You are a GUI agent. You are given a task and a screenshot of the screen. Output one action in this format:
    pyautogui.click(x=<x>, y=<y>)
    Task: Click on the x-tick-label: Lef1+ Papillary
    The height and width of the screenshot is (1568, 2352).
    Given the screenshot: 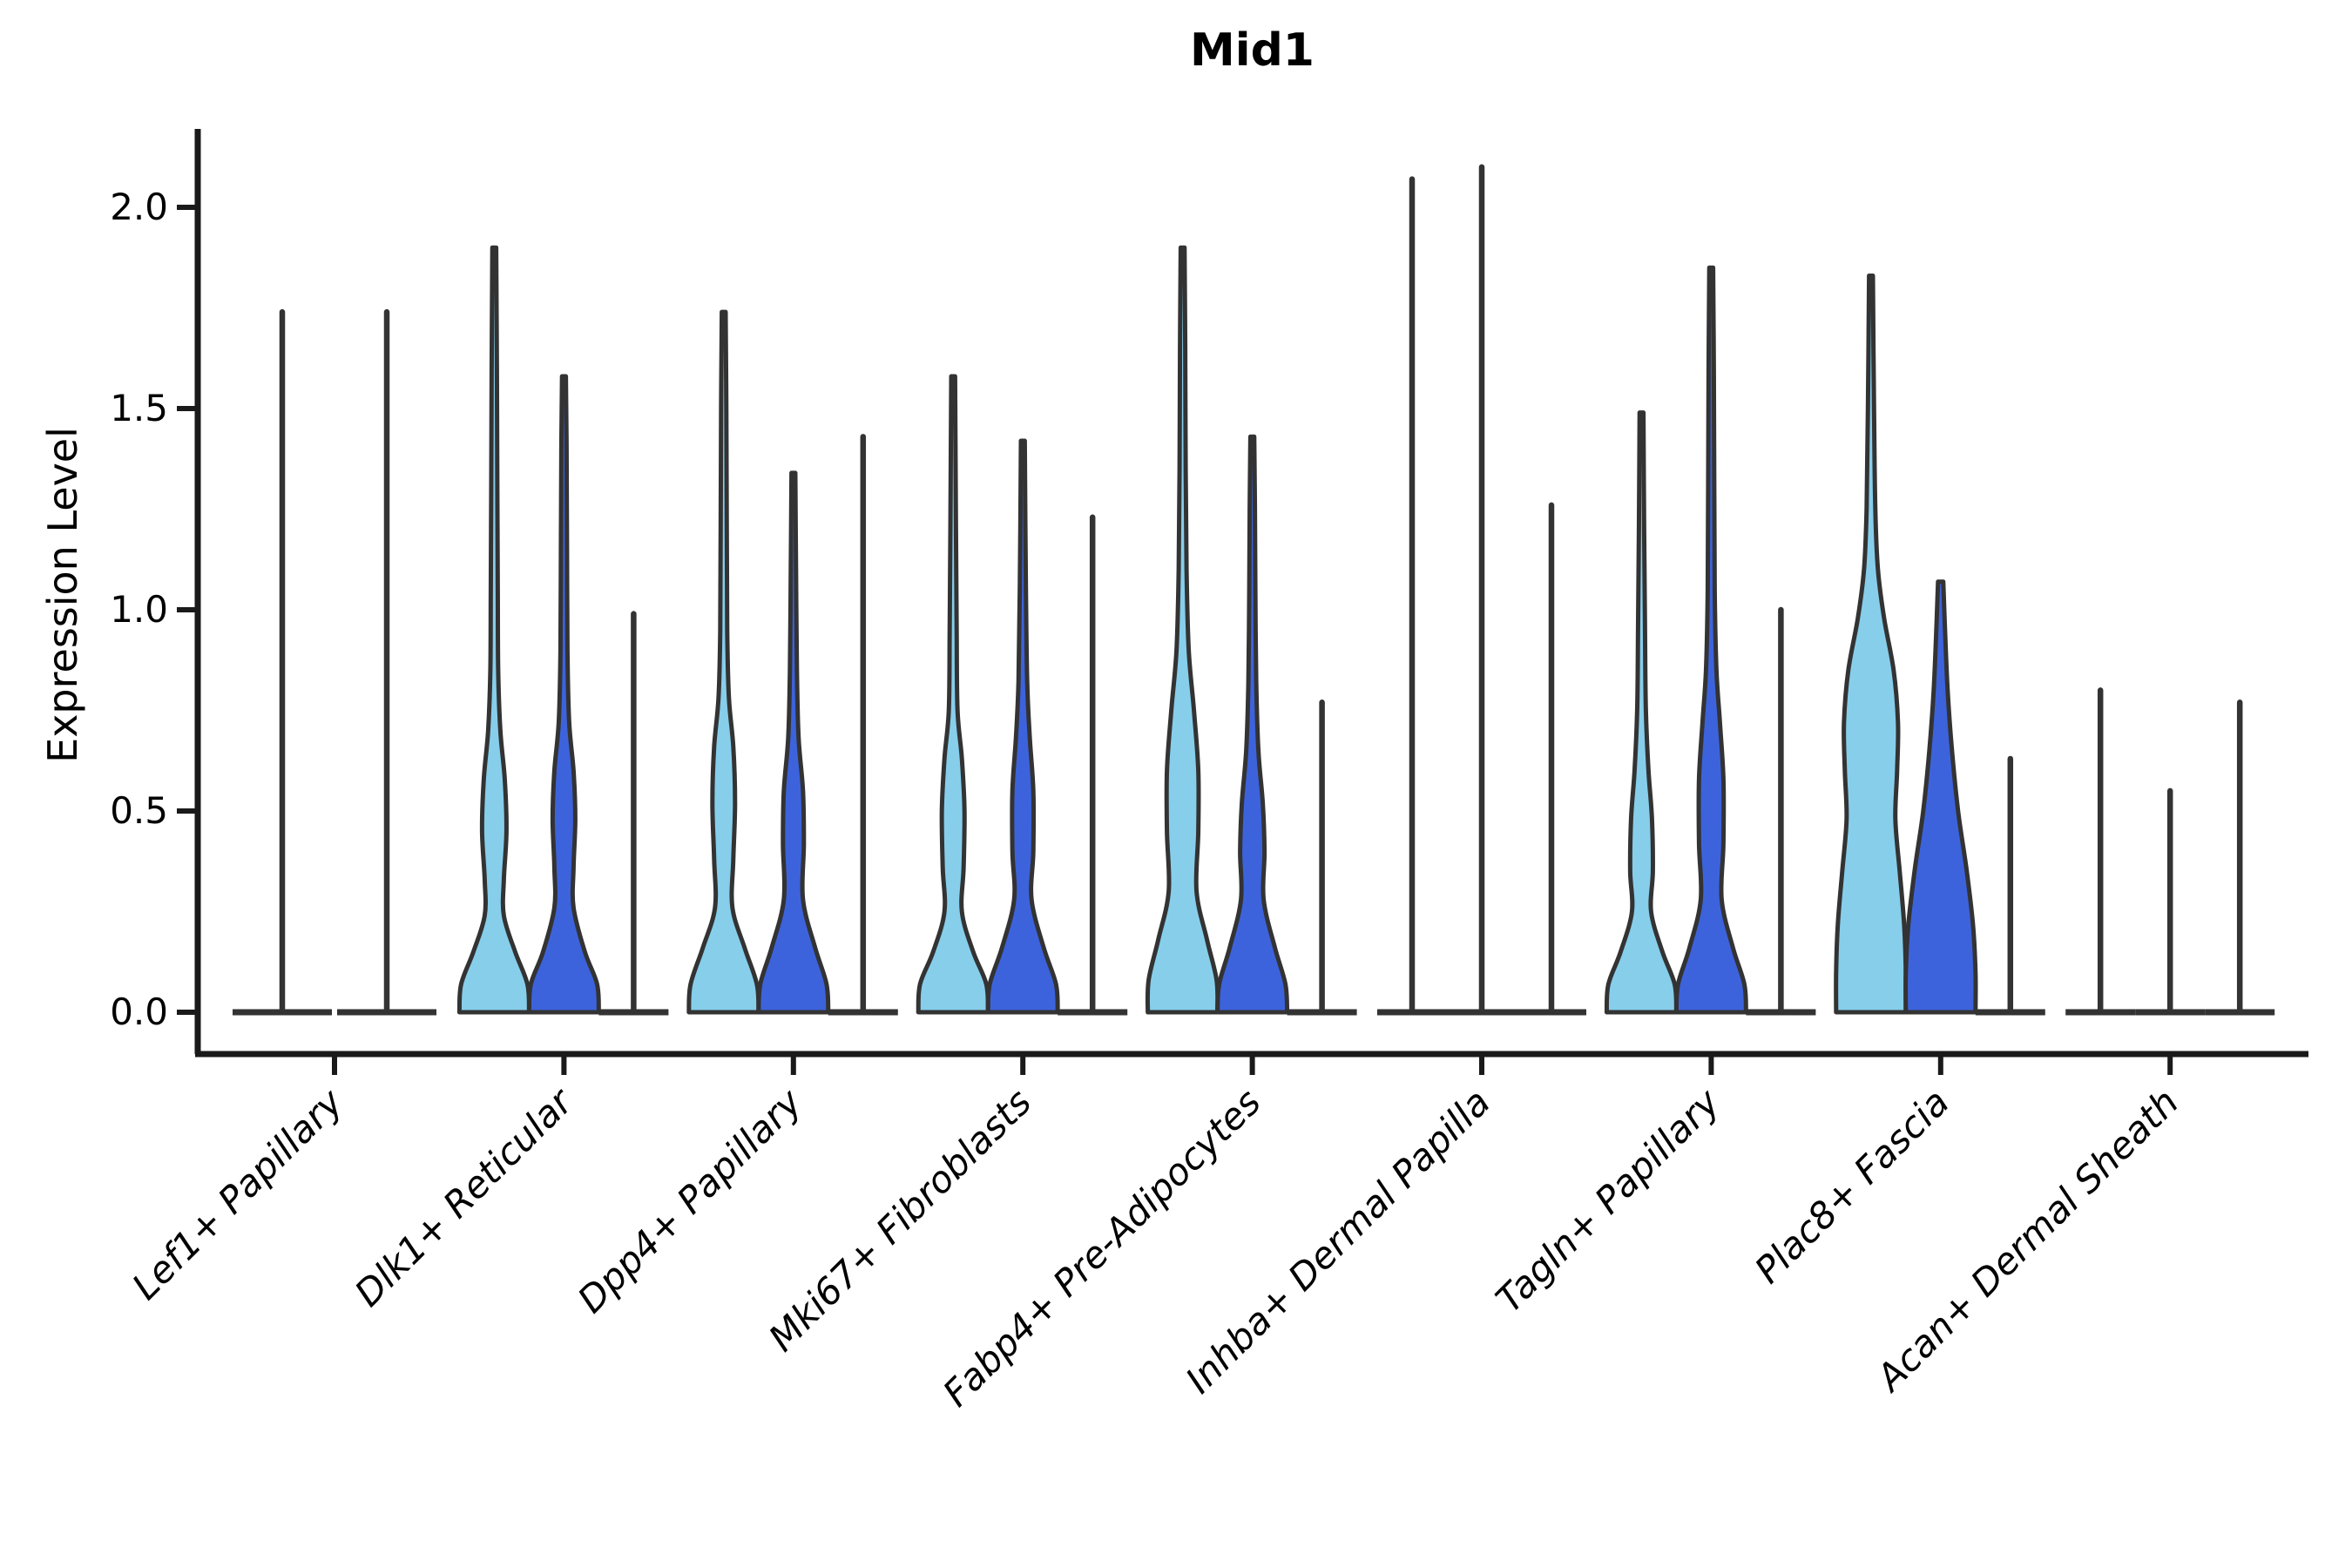 What is the action you would take?
    pyautogui.click(x=238, y=1194)
    